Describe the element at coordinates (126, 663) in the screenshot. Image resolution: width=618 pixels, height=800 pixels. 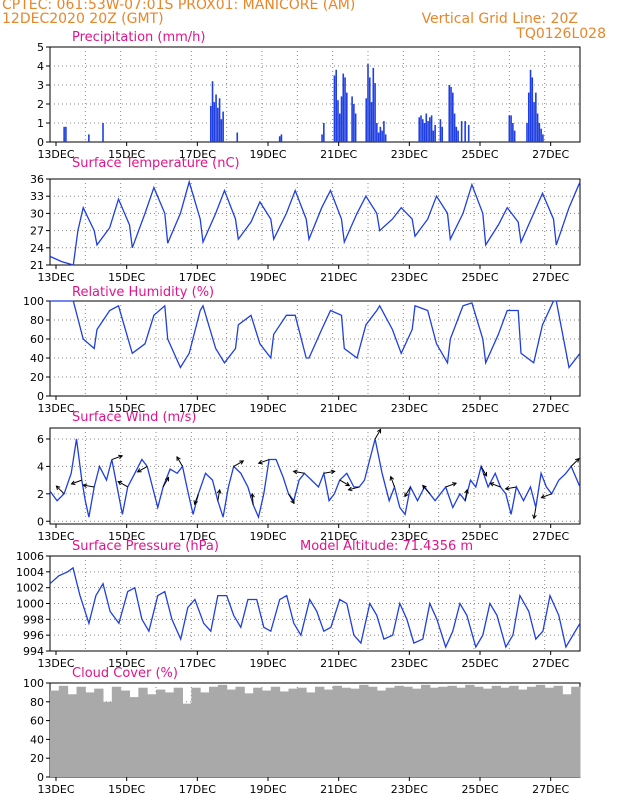
I see `x-tick-label: 15DEC` at that location.